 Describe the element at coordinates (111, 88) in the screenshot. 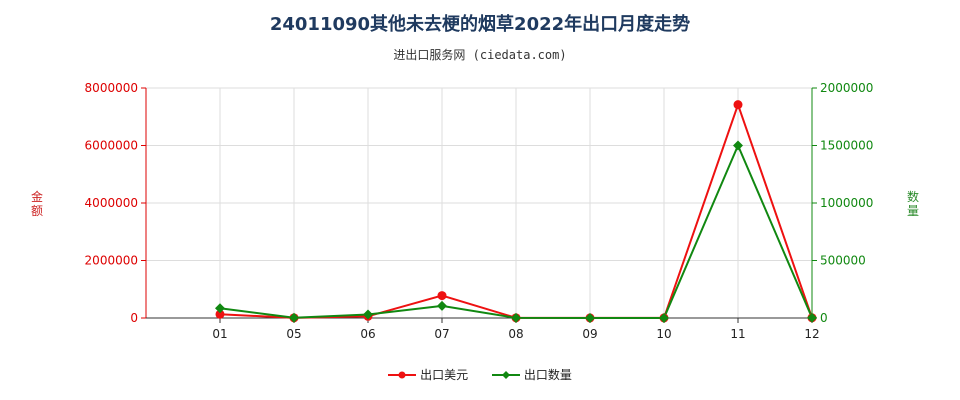

I see `left-tick-label: 8000000` at that location.